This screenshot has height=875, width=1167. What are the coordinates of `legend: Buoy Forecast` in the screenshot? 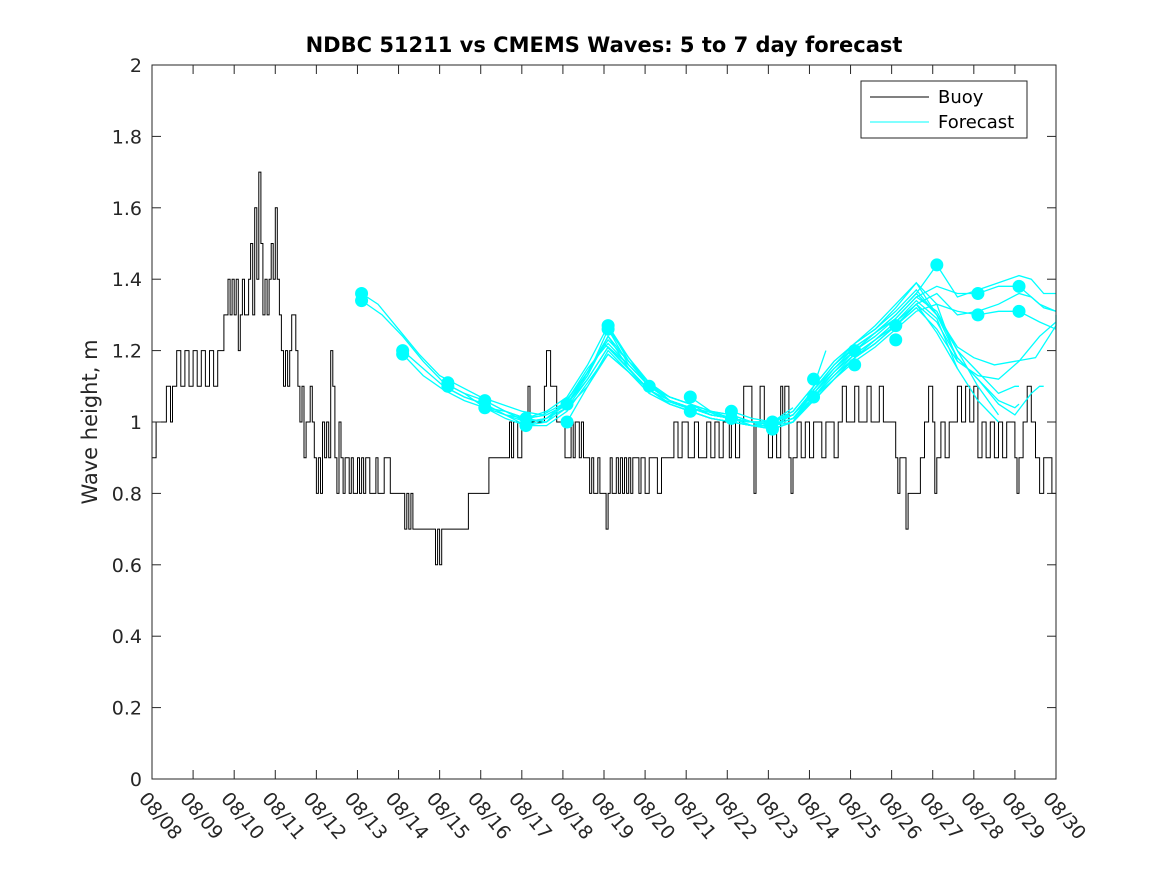 It's located at (944, 109).